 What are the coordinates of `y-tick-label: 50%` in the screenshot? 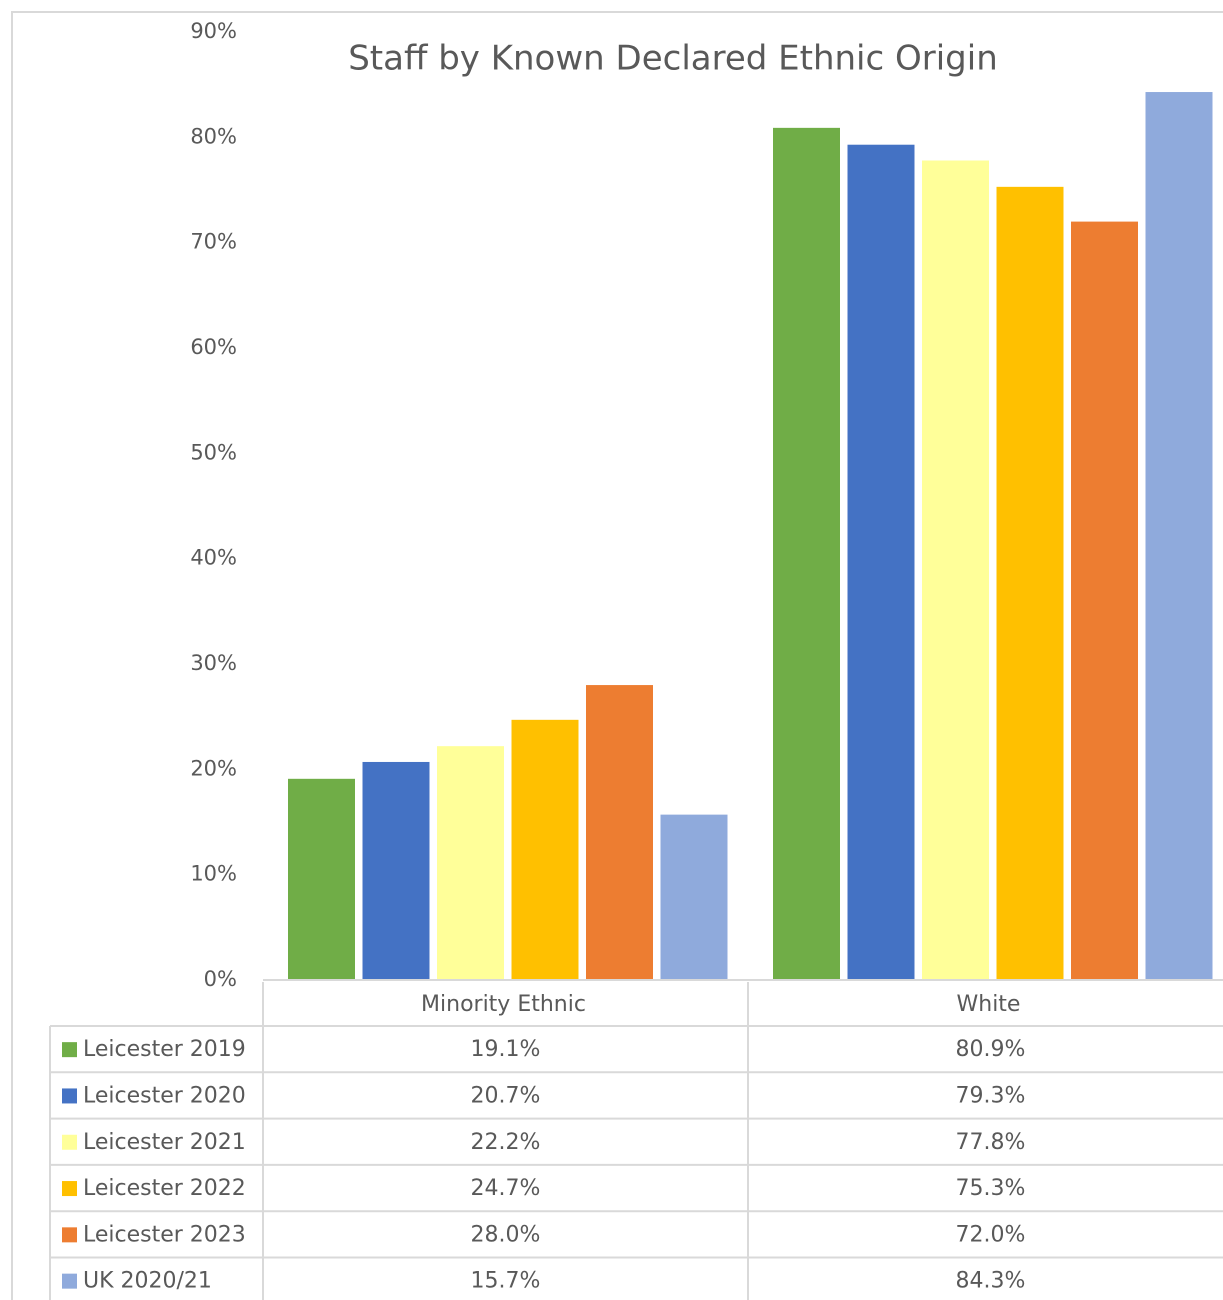 It's located at (213, 452).